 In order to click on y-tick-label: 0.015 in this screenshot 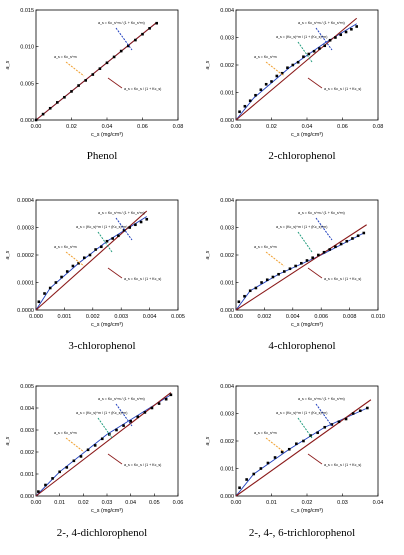, I will do `click(27, 11)`.